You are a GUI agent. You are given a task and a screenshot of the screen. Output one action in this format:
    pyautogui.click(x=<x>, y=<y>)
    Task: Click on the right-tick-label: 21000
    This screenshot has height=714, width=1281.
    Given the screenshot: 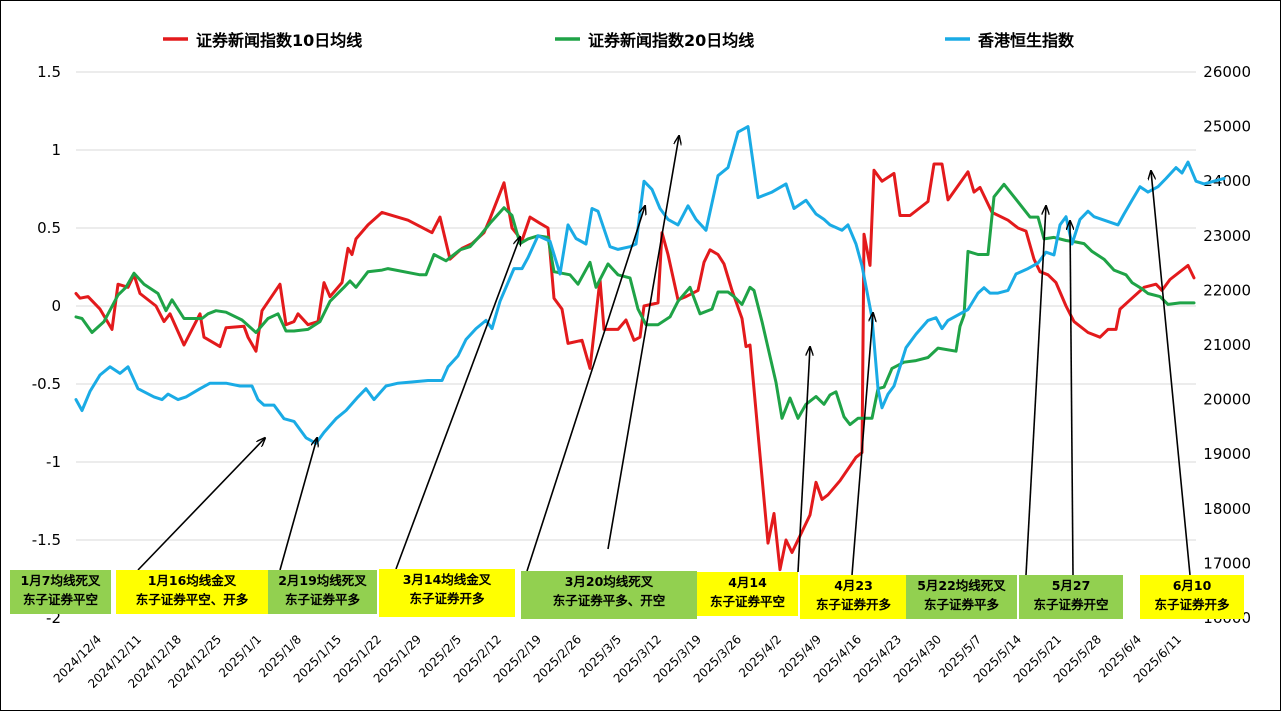 What is the action you would take?
    pyautogui.click(x=1227, y=345)
    